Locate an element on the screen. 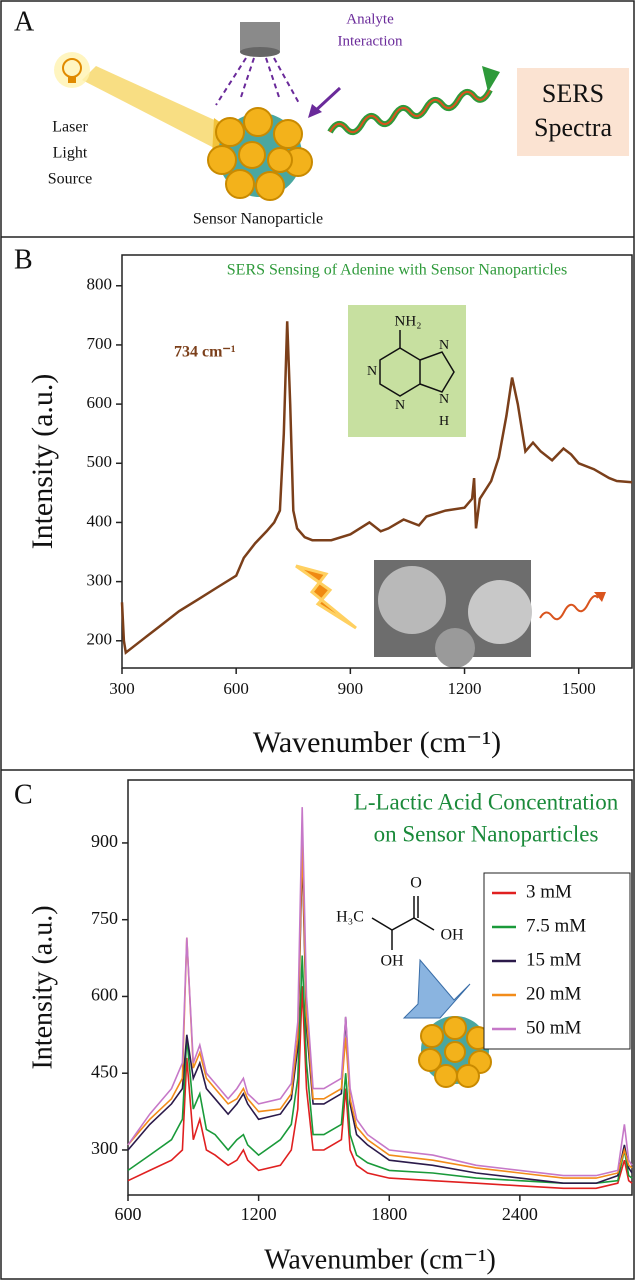 Image resolution: width=636 pixels, height=1281 pixels. y-tick-label: 400 is located at coordinates (100, 520).